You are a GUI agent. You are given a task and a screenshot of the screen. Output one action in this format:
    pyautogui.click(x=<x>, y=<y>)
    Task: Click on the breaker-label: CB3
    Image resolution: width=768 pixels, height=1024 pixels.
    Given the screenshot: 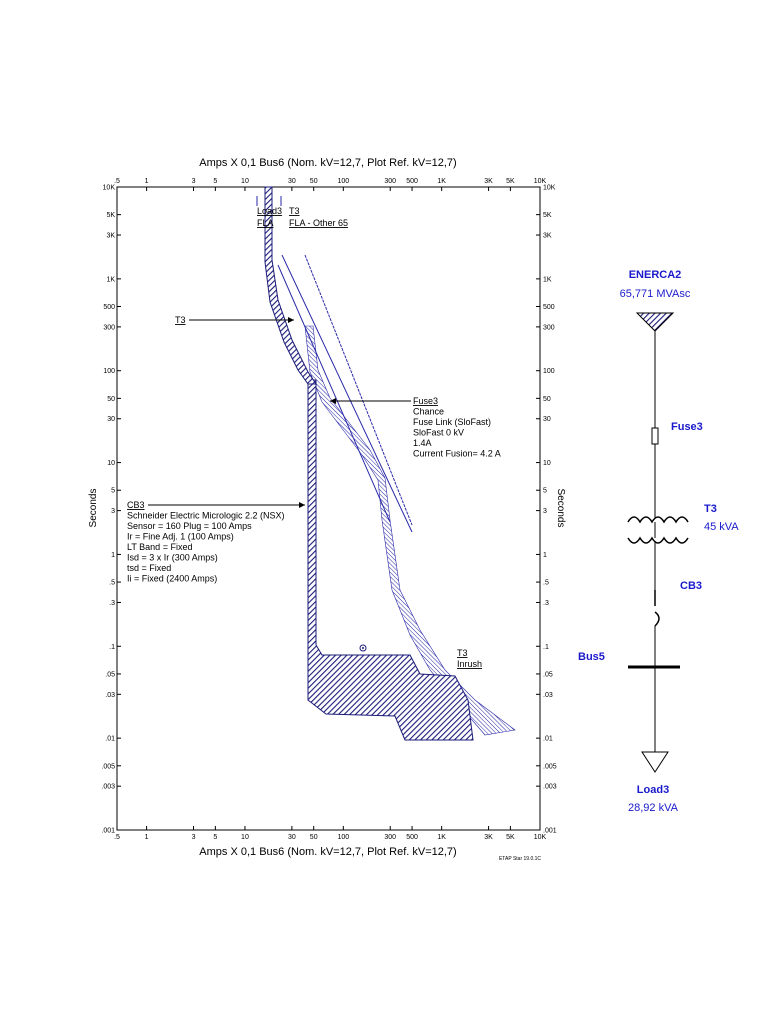 What is the action you would take?
    pyautogui.click(x=691, y=586)
    